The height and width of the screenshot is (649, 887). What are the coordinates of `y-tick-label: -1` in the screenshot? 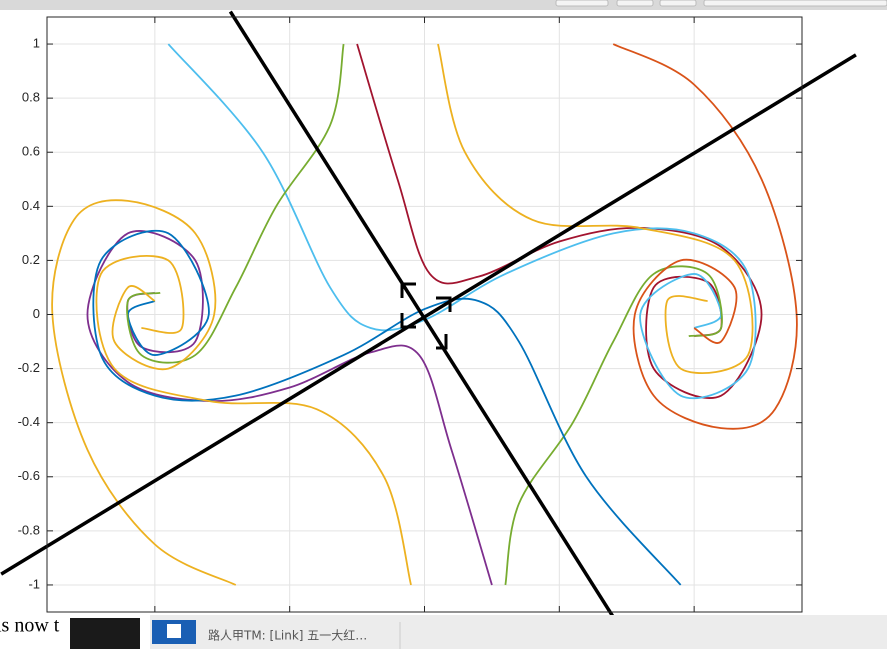 It's located at (34, 583).